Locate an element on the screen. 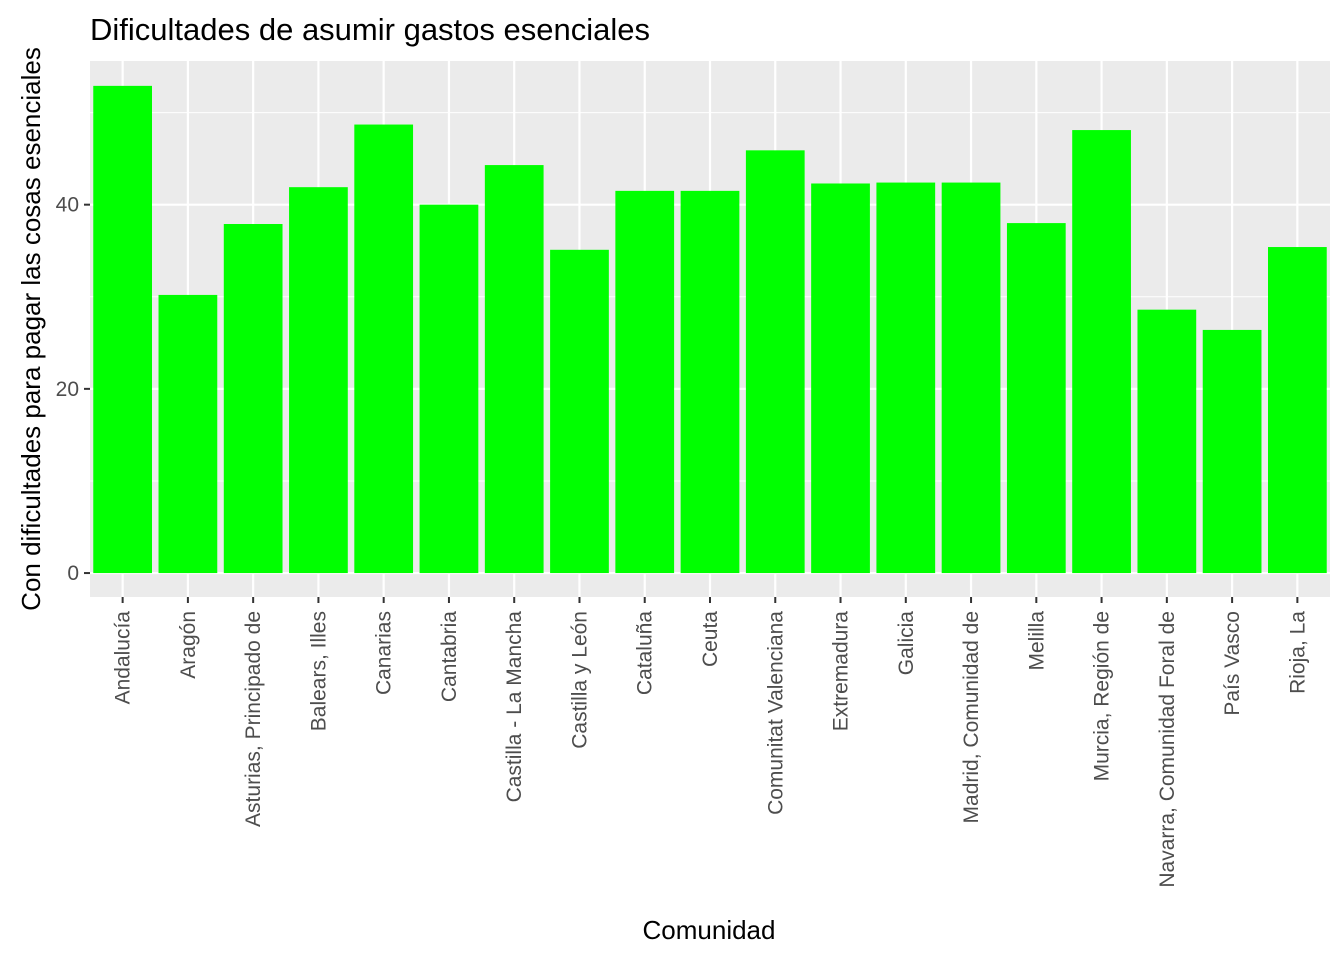  y-tick-label: 0 is located at coordinates (73, 573).